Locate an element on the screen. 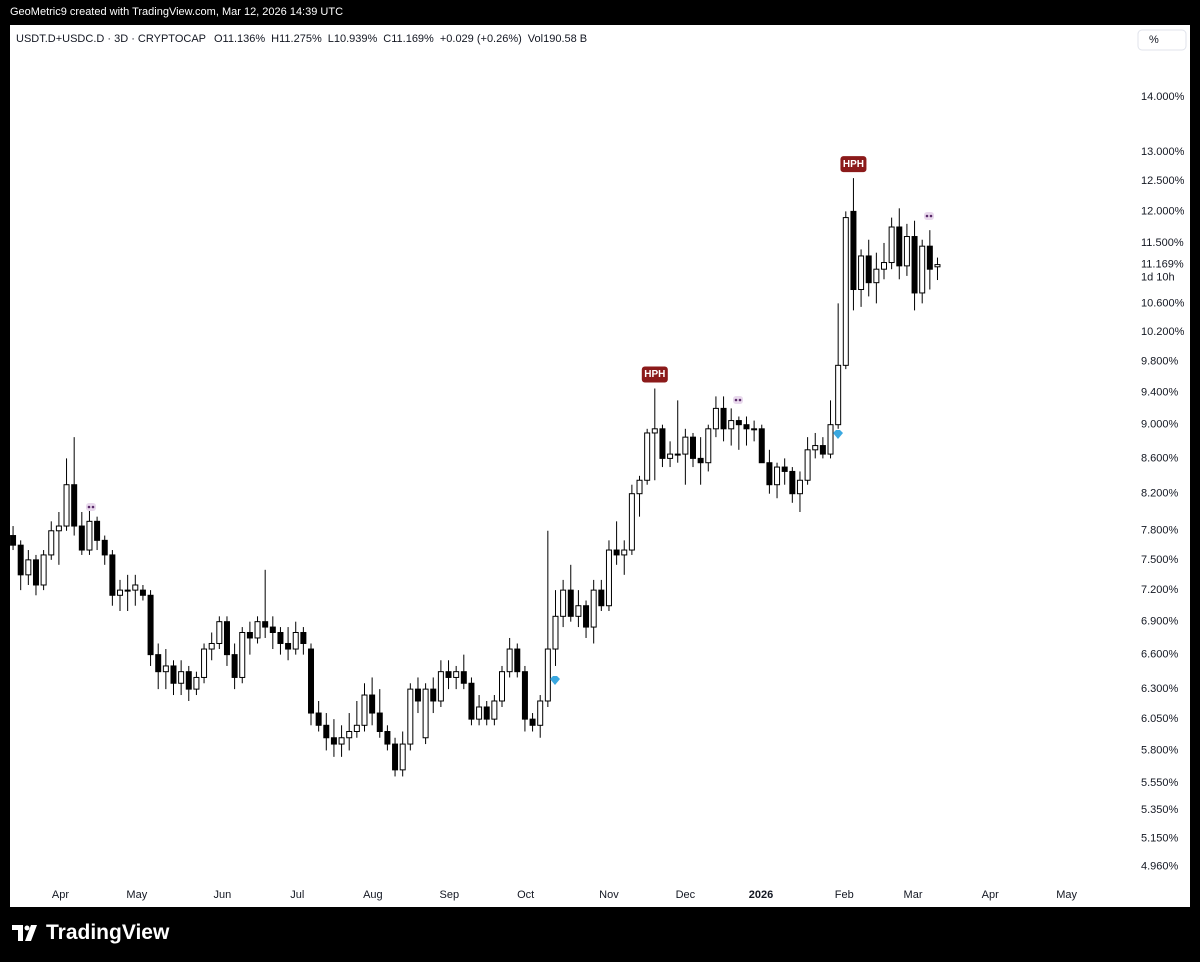 The height and width of the screenshot is (962, 1200). x-tick-label: Sep is located at coordinates (450, 895).